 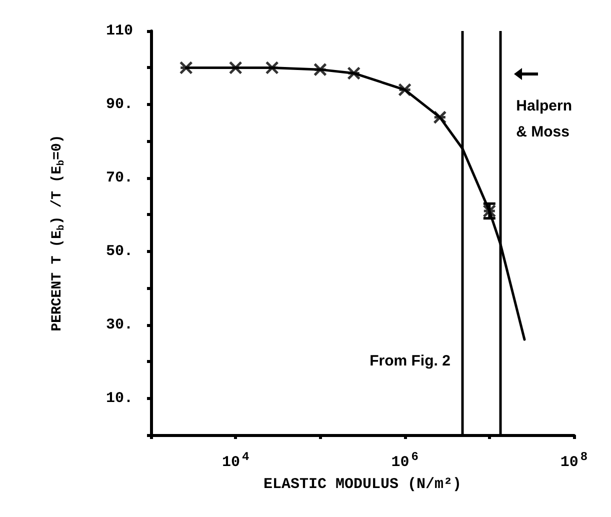 What do you see at coordinates (119, 104) in the screenshot?
I see `y-tick-label: 90.` at bounding box center [119, 104].